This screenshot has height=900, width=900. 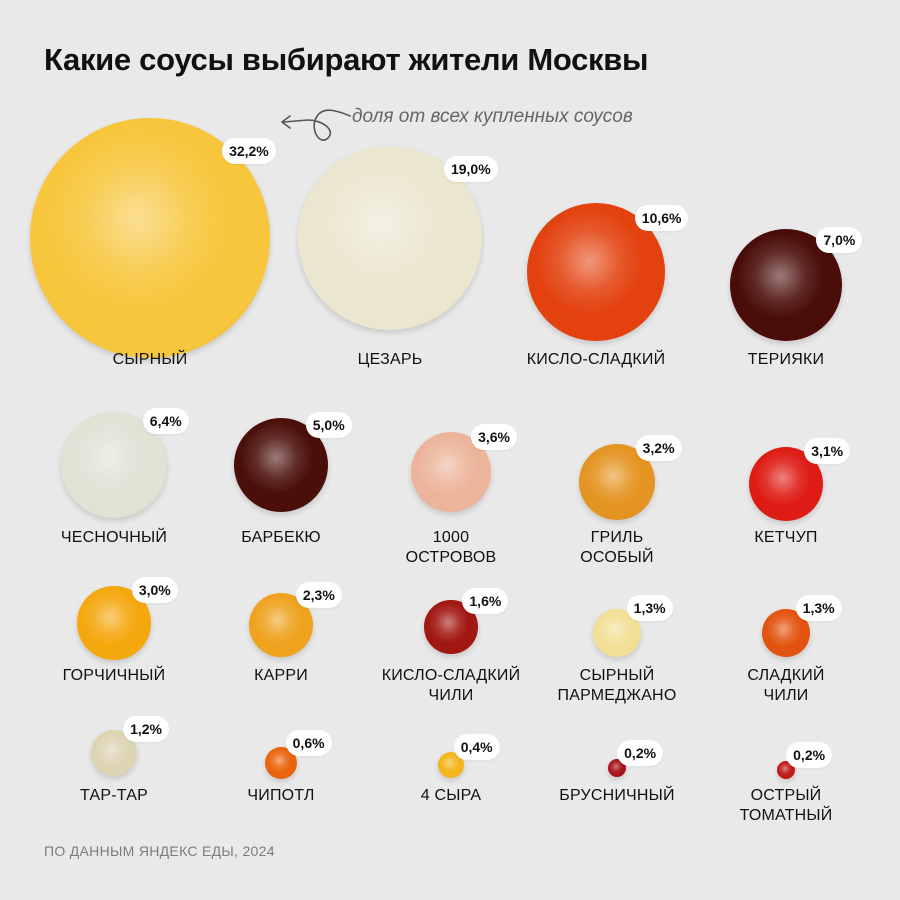 What do you see at coordinates (661, 218) in the screenshot?
I see `value-label: 10,6%` at bounding box center [661, 218].